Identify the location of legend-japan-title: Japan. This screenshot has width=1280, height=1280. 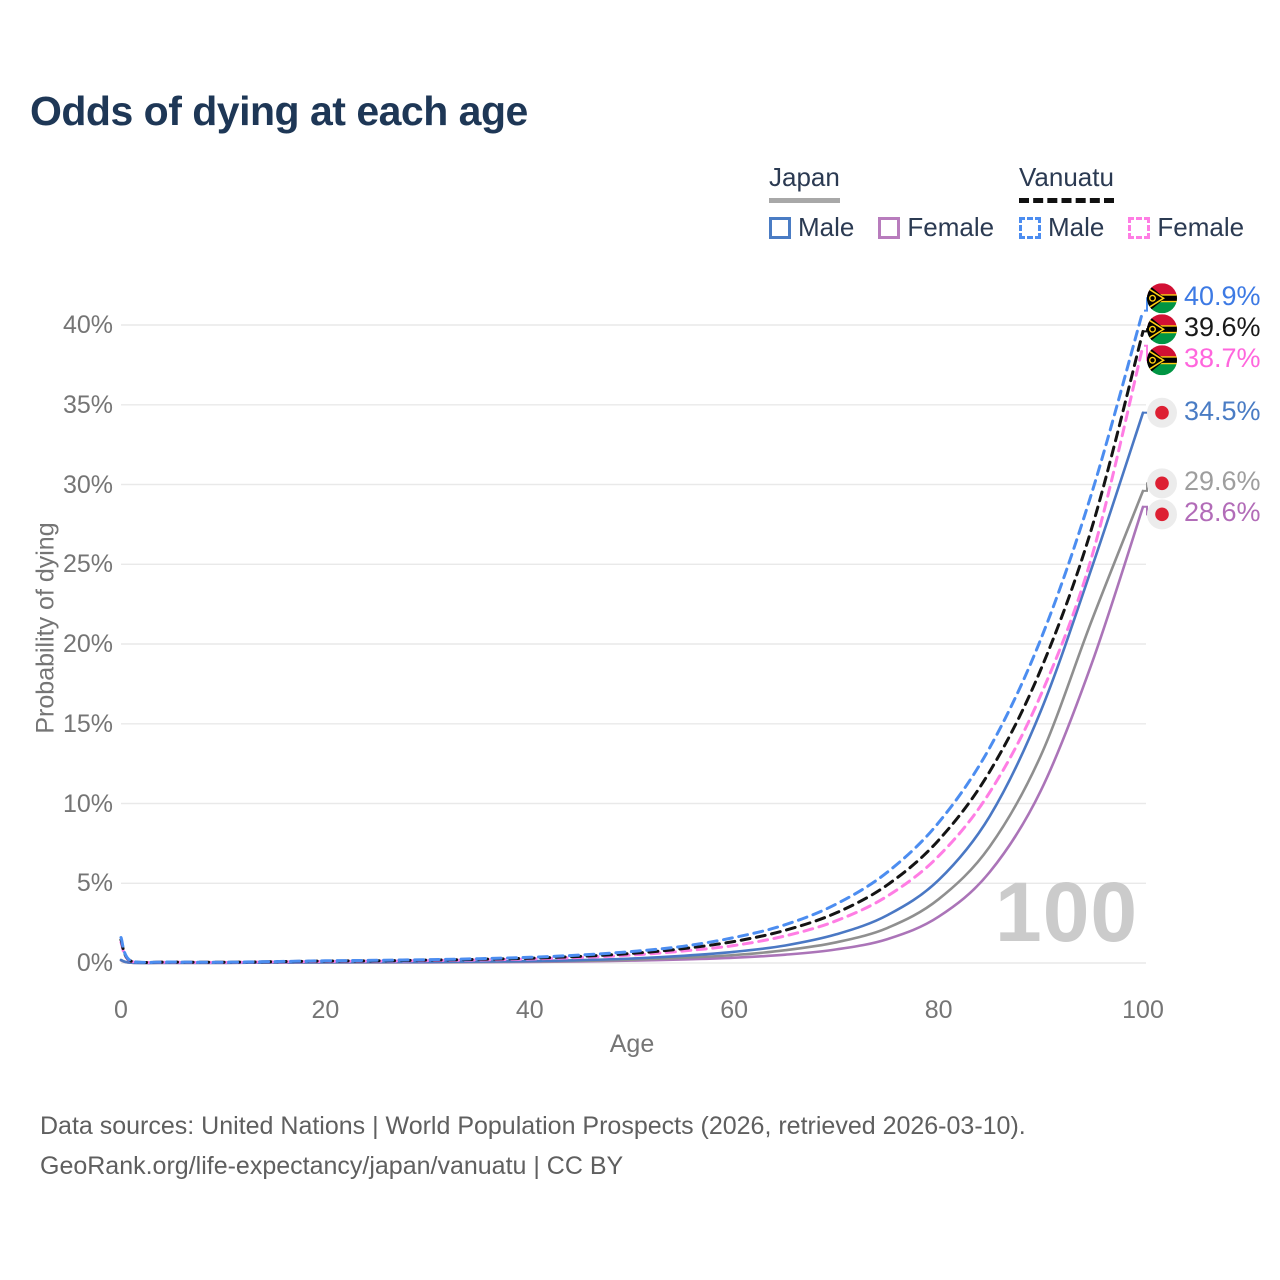
(804, 182).